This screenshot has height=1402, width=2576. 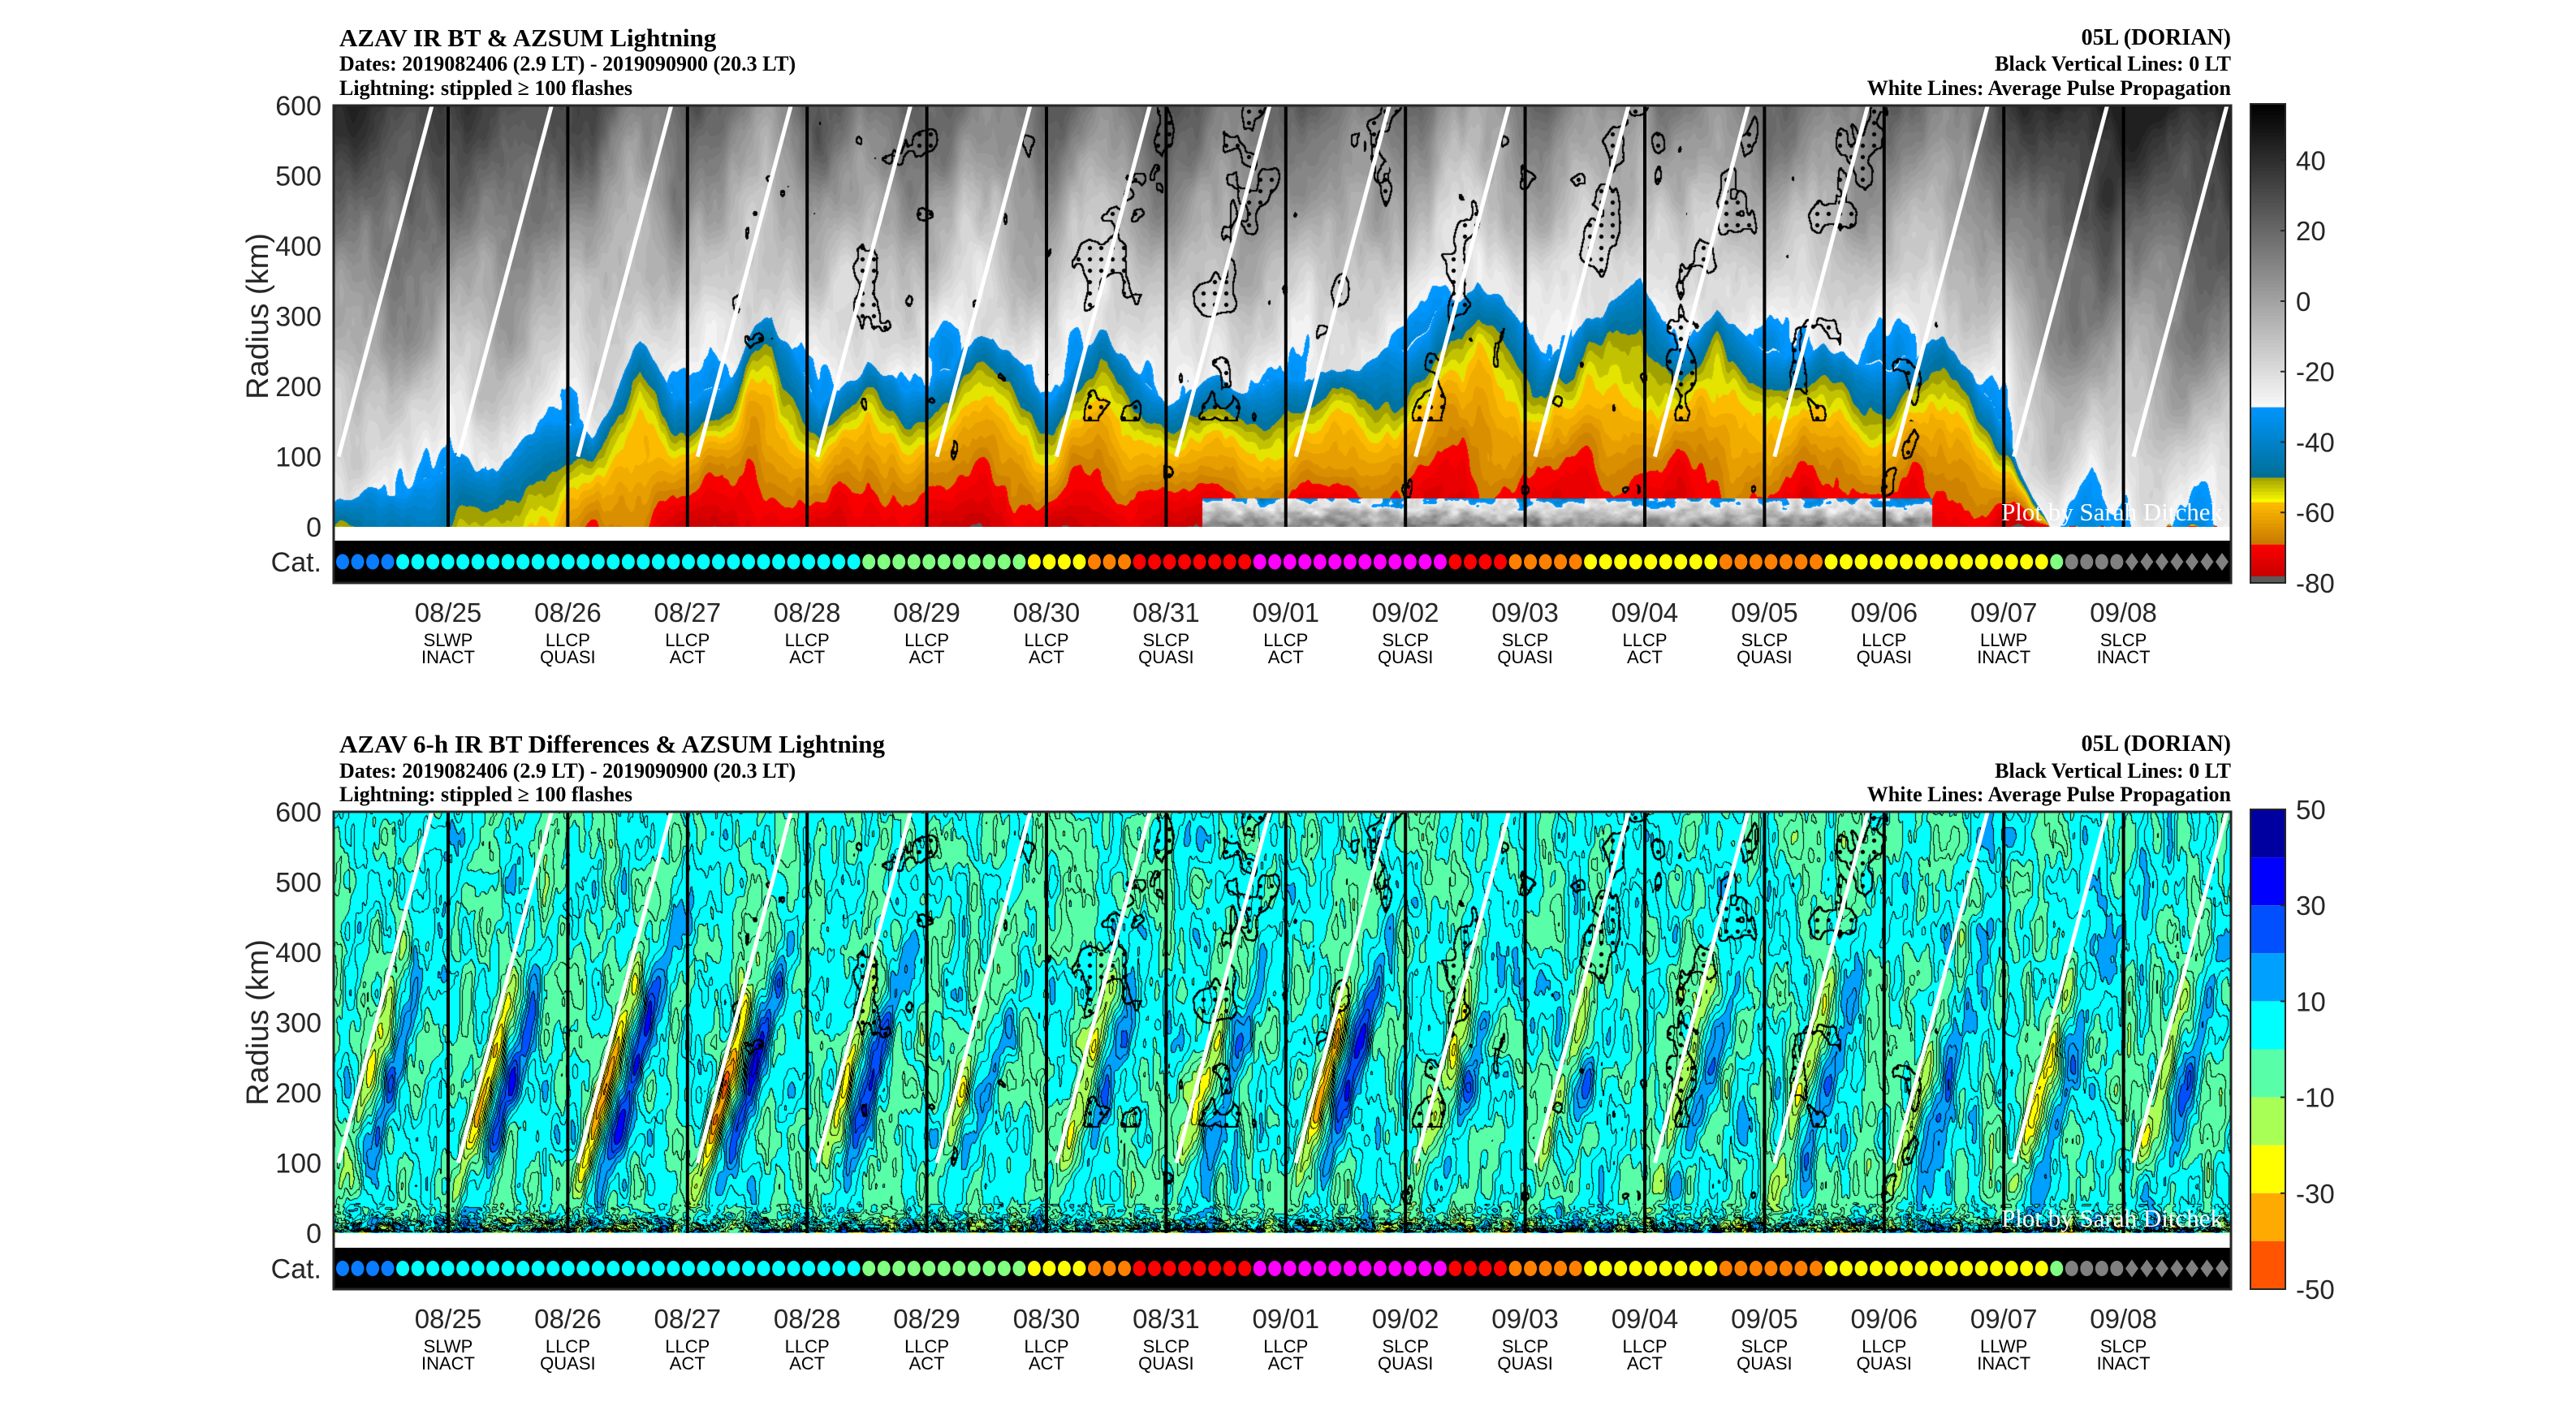 What do you see at coordinates (2003, 1346) in the screenshot?
I see `x-tick-structure: LLWP` at bounding box center [2003, 1346].